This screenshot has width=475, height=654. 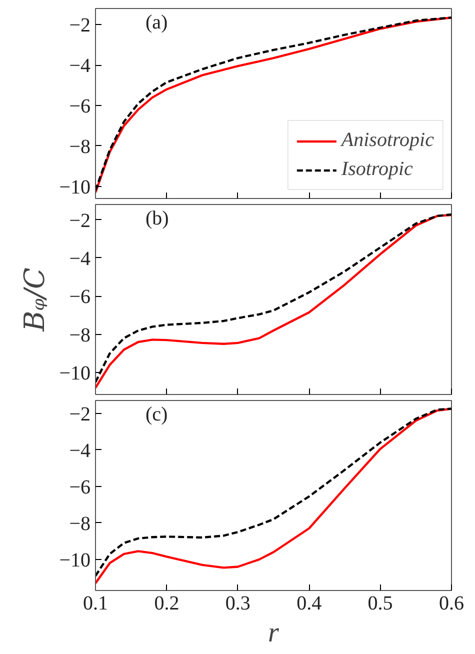 I want to click on x-tick-label: 0.4, so click(x=309, y=603).